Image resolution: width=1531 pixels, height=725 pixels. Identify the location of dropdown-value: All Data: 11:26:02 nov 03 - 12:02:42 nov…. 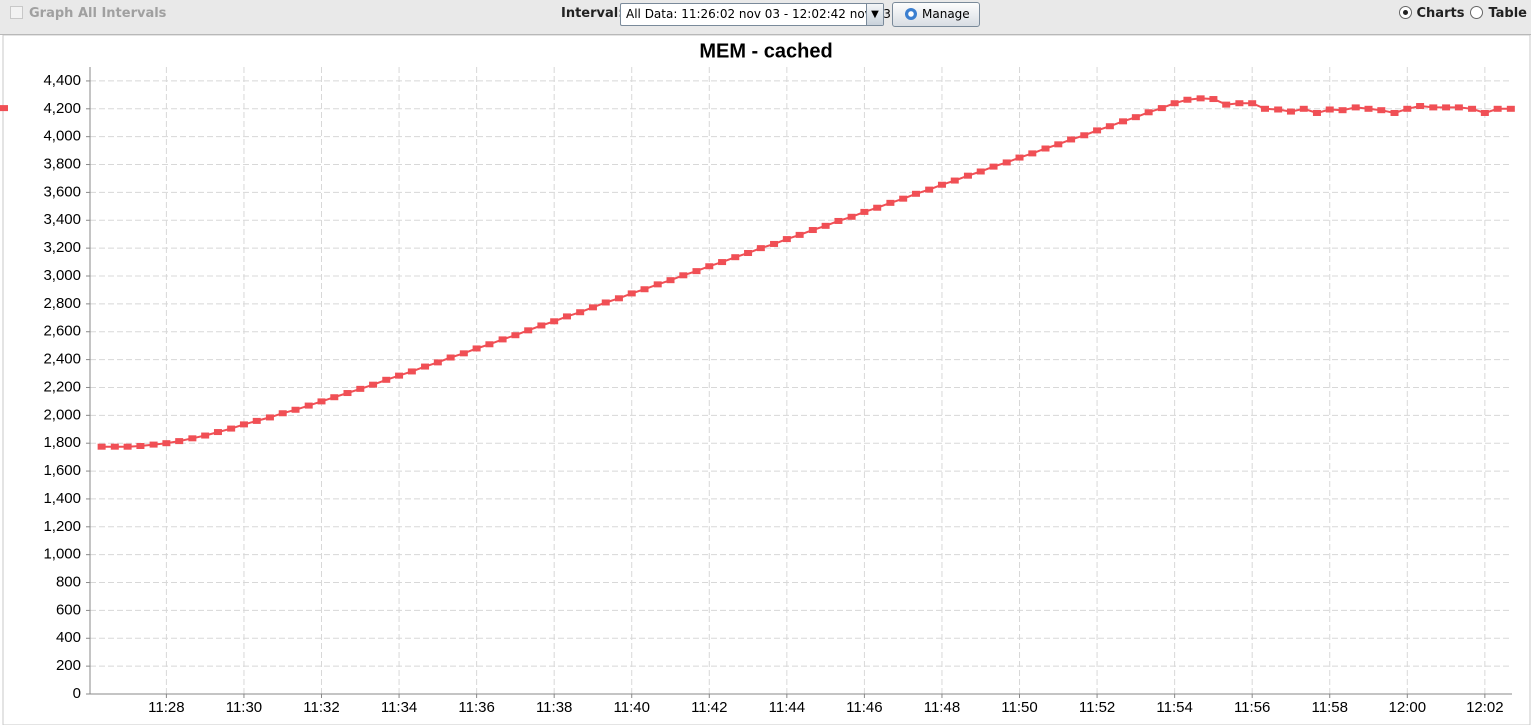
(758, 14).